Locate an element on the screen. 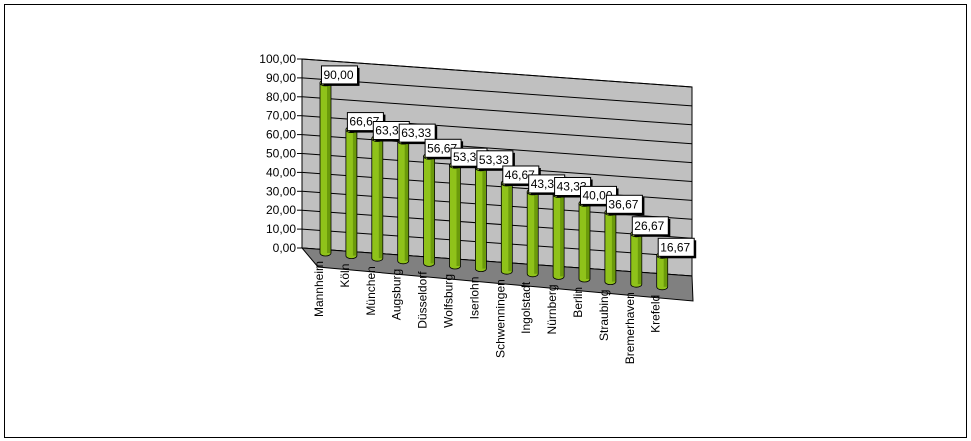 This screenshot has height=441, width=971. y-tick-label: 70,00 is located at coordinates (281, 116).